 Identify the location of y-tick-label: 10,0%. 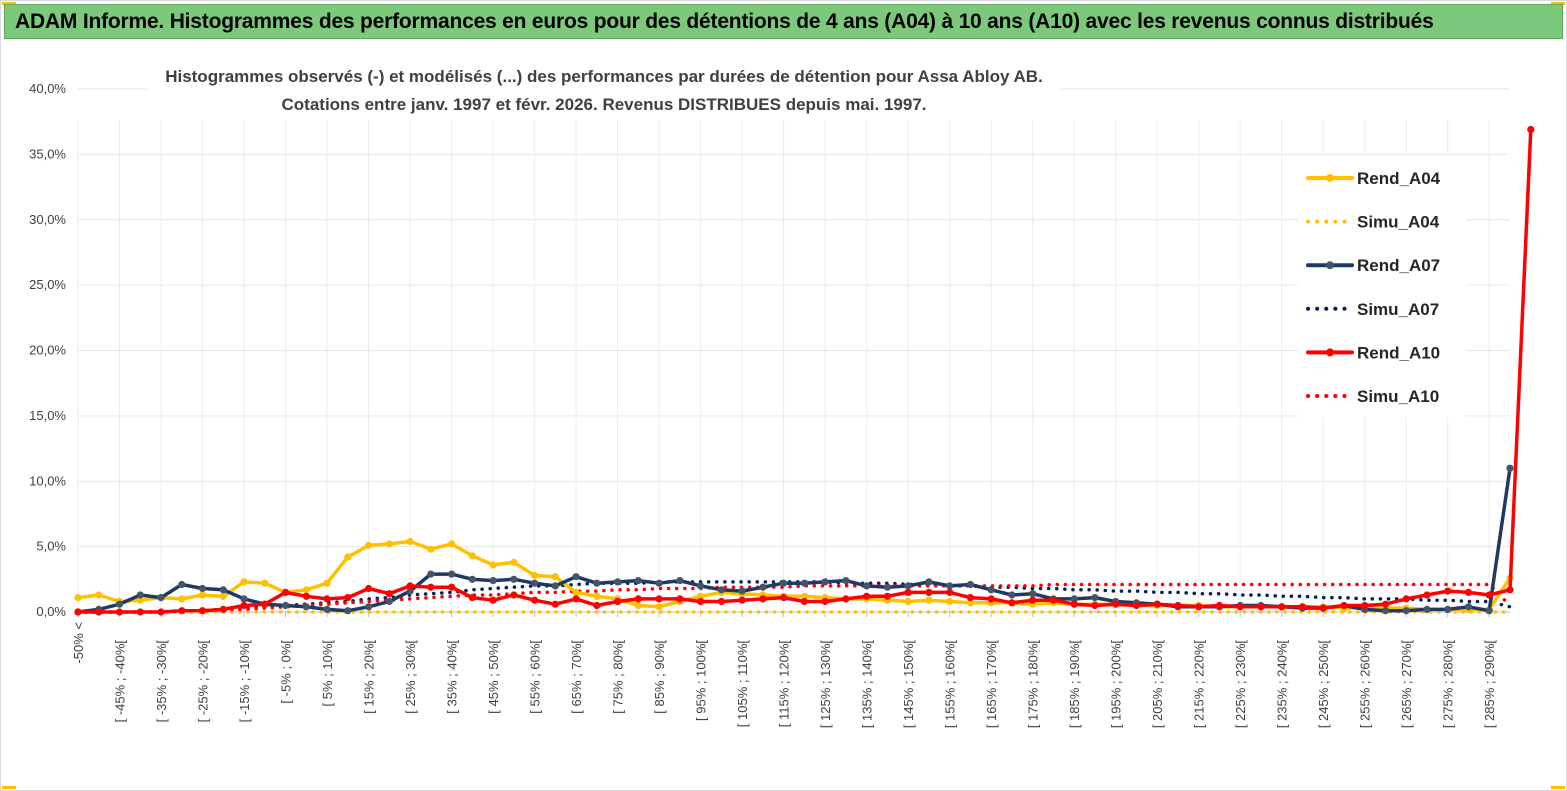
(47, 480).